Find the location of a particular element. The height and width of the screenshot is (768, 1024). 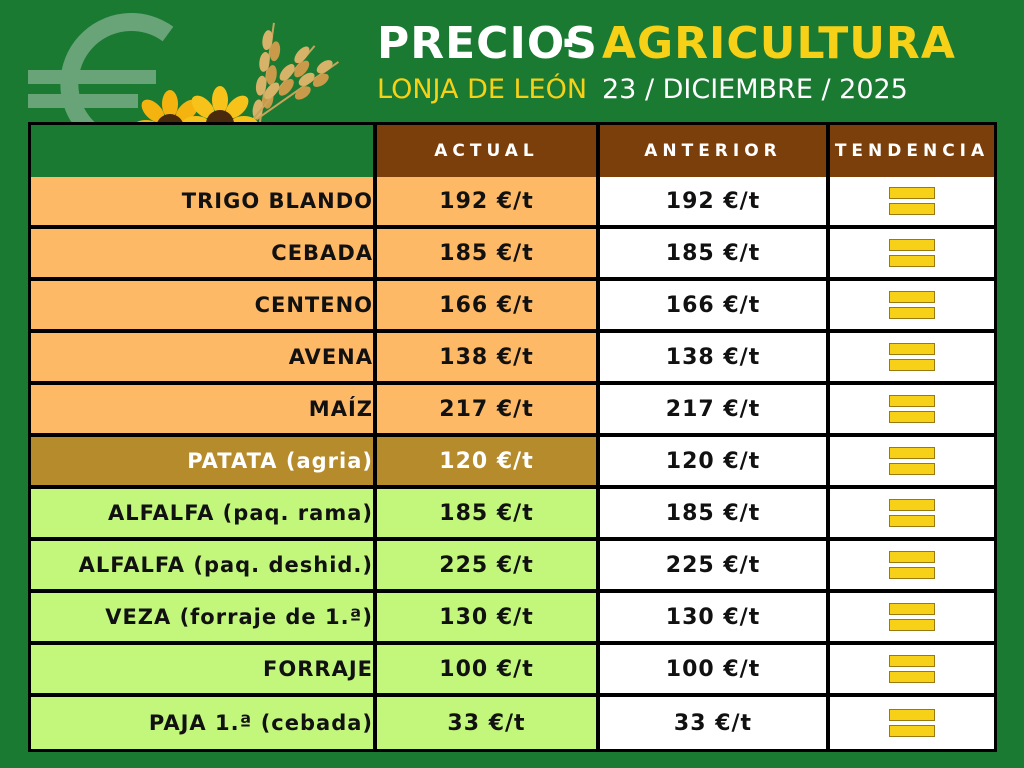

table-row: ALFALFA (paq. rama) 185 €/t 185 €/t is located at coordinates (512, 515).